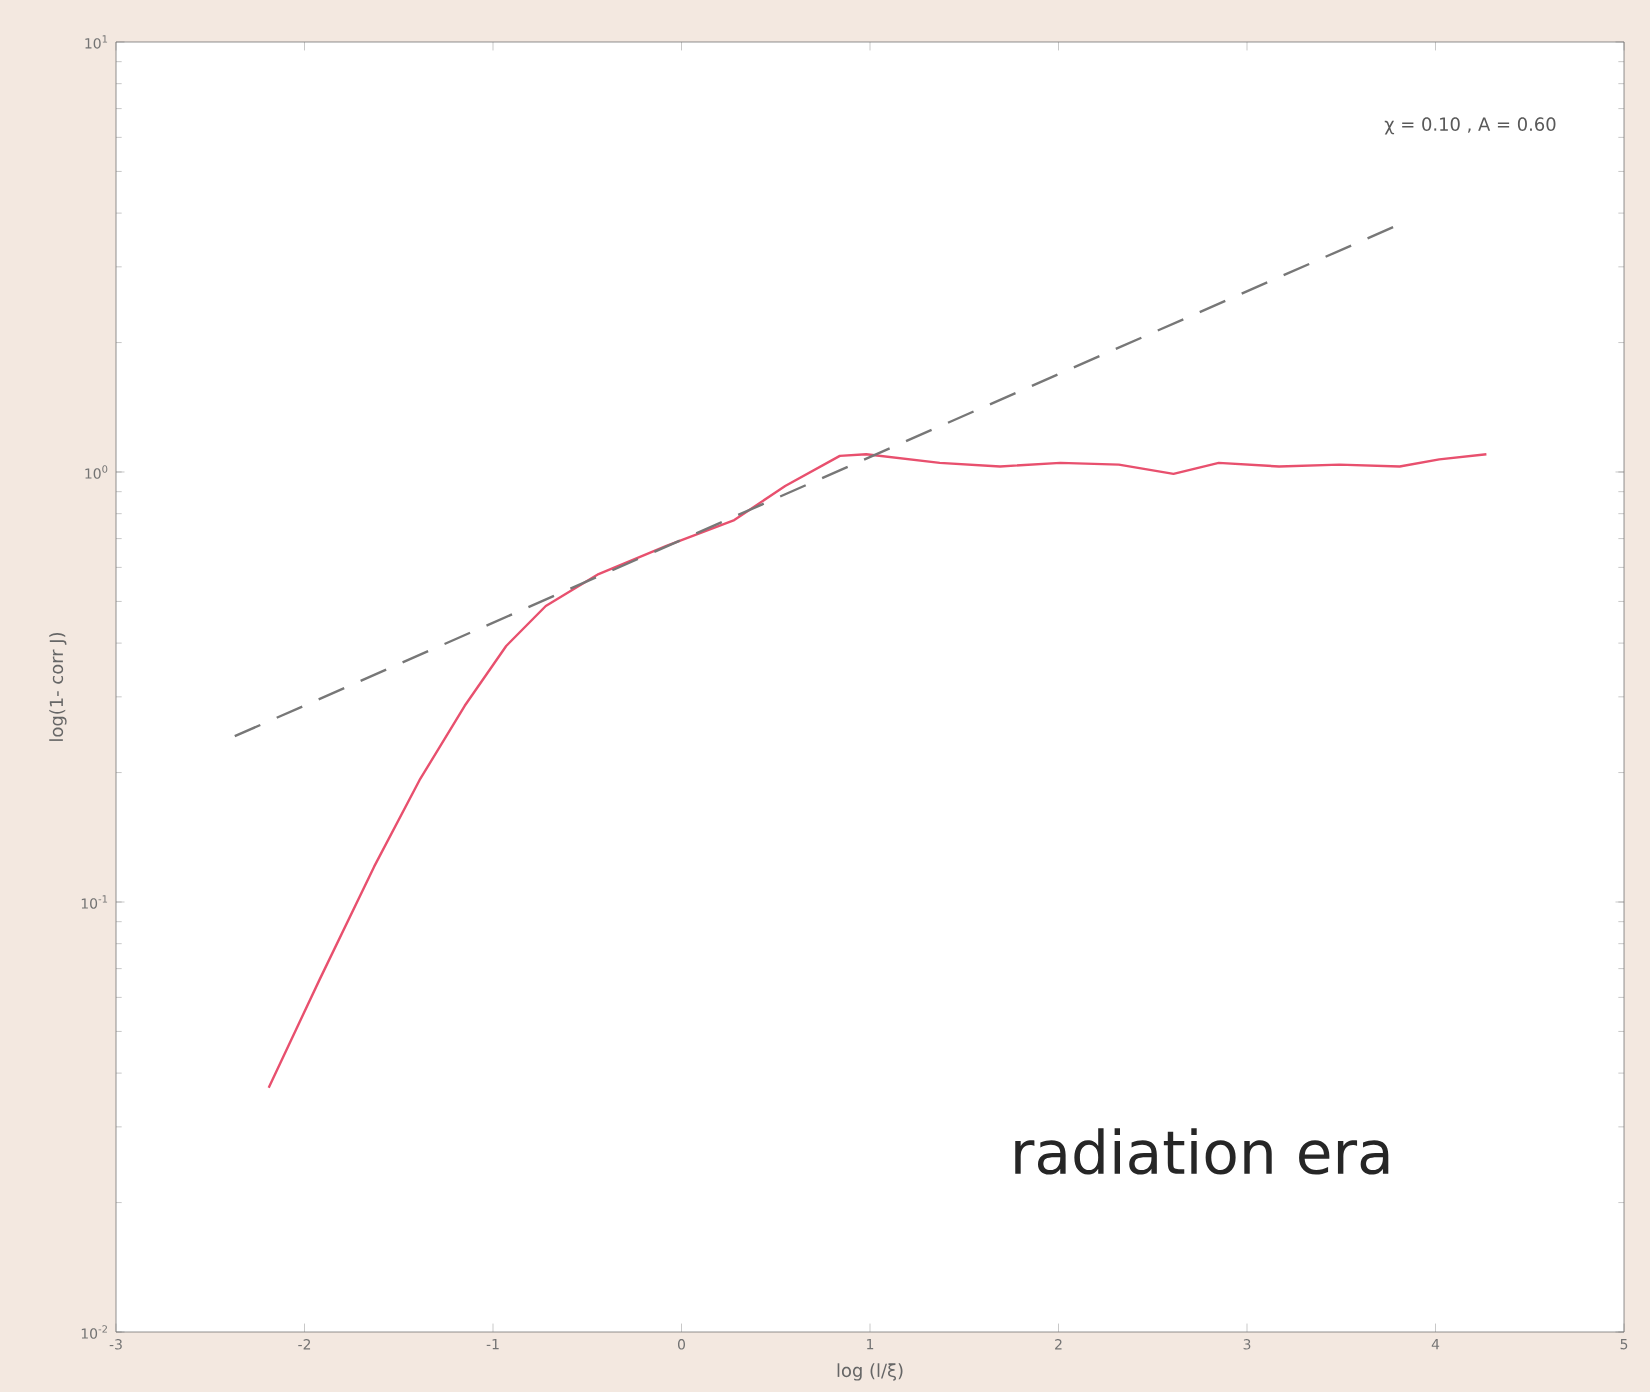  I want to click on x-axis-title: log (l/ξ), so click(870, 1372).